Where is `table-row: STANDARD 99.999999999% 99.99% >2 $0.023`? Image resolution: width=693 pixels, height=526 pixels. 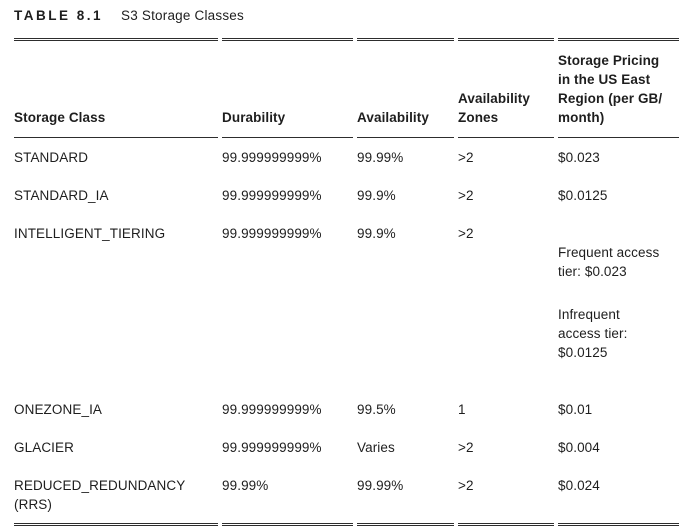 table-row: STANDARD 99.999999999% 99.99% >2 $0.023 is located at coordinates (346, 157).